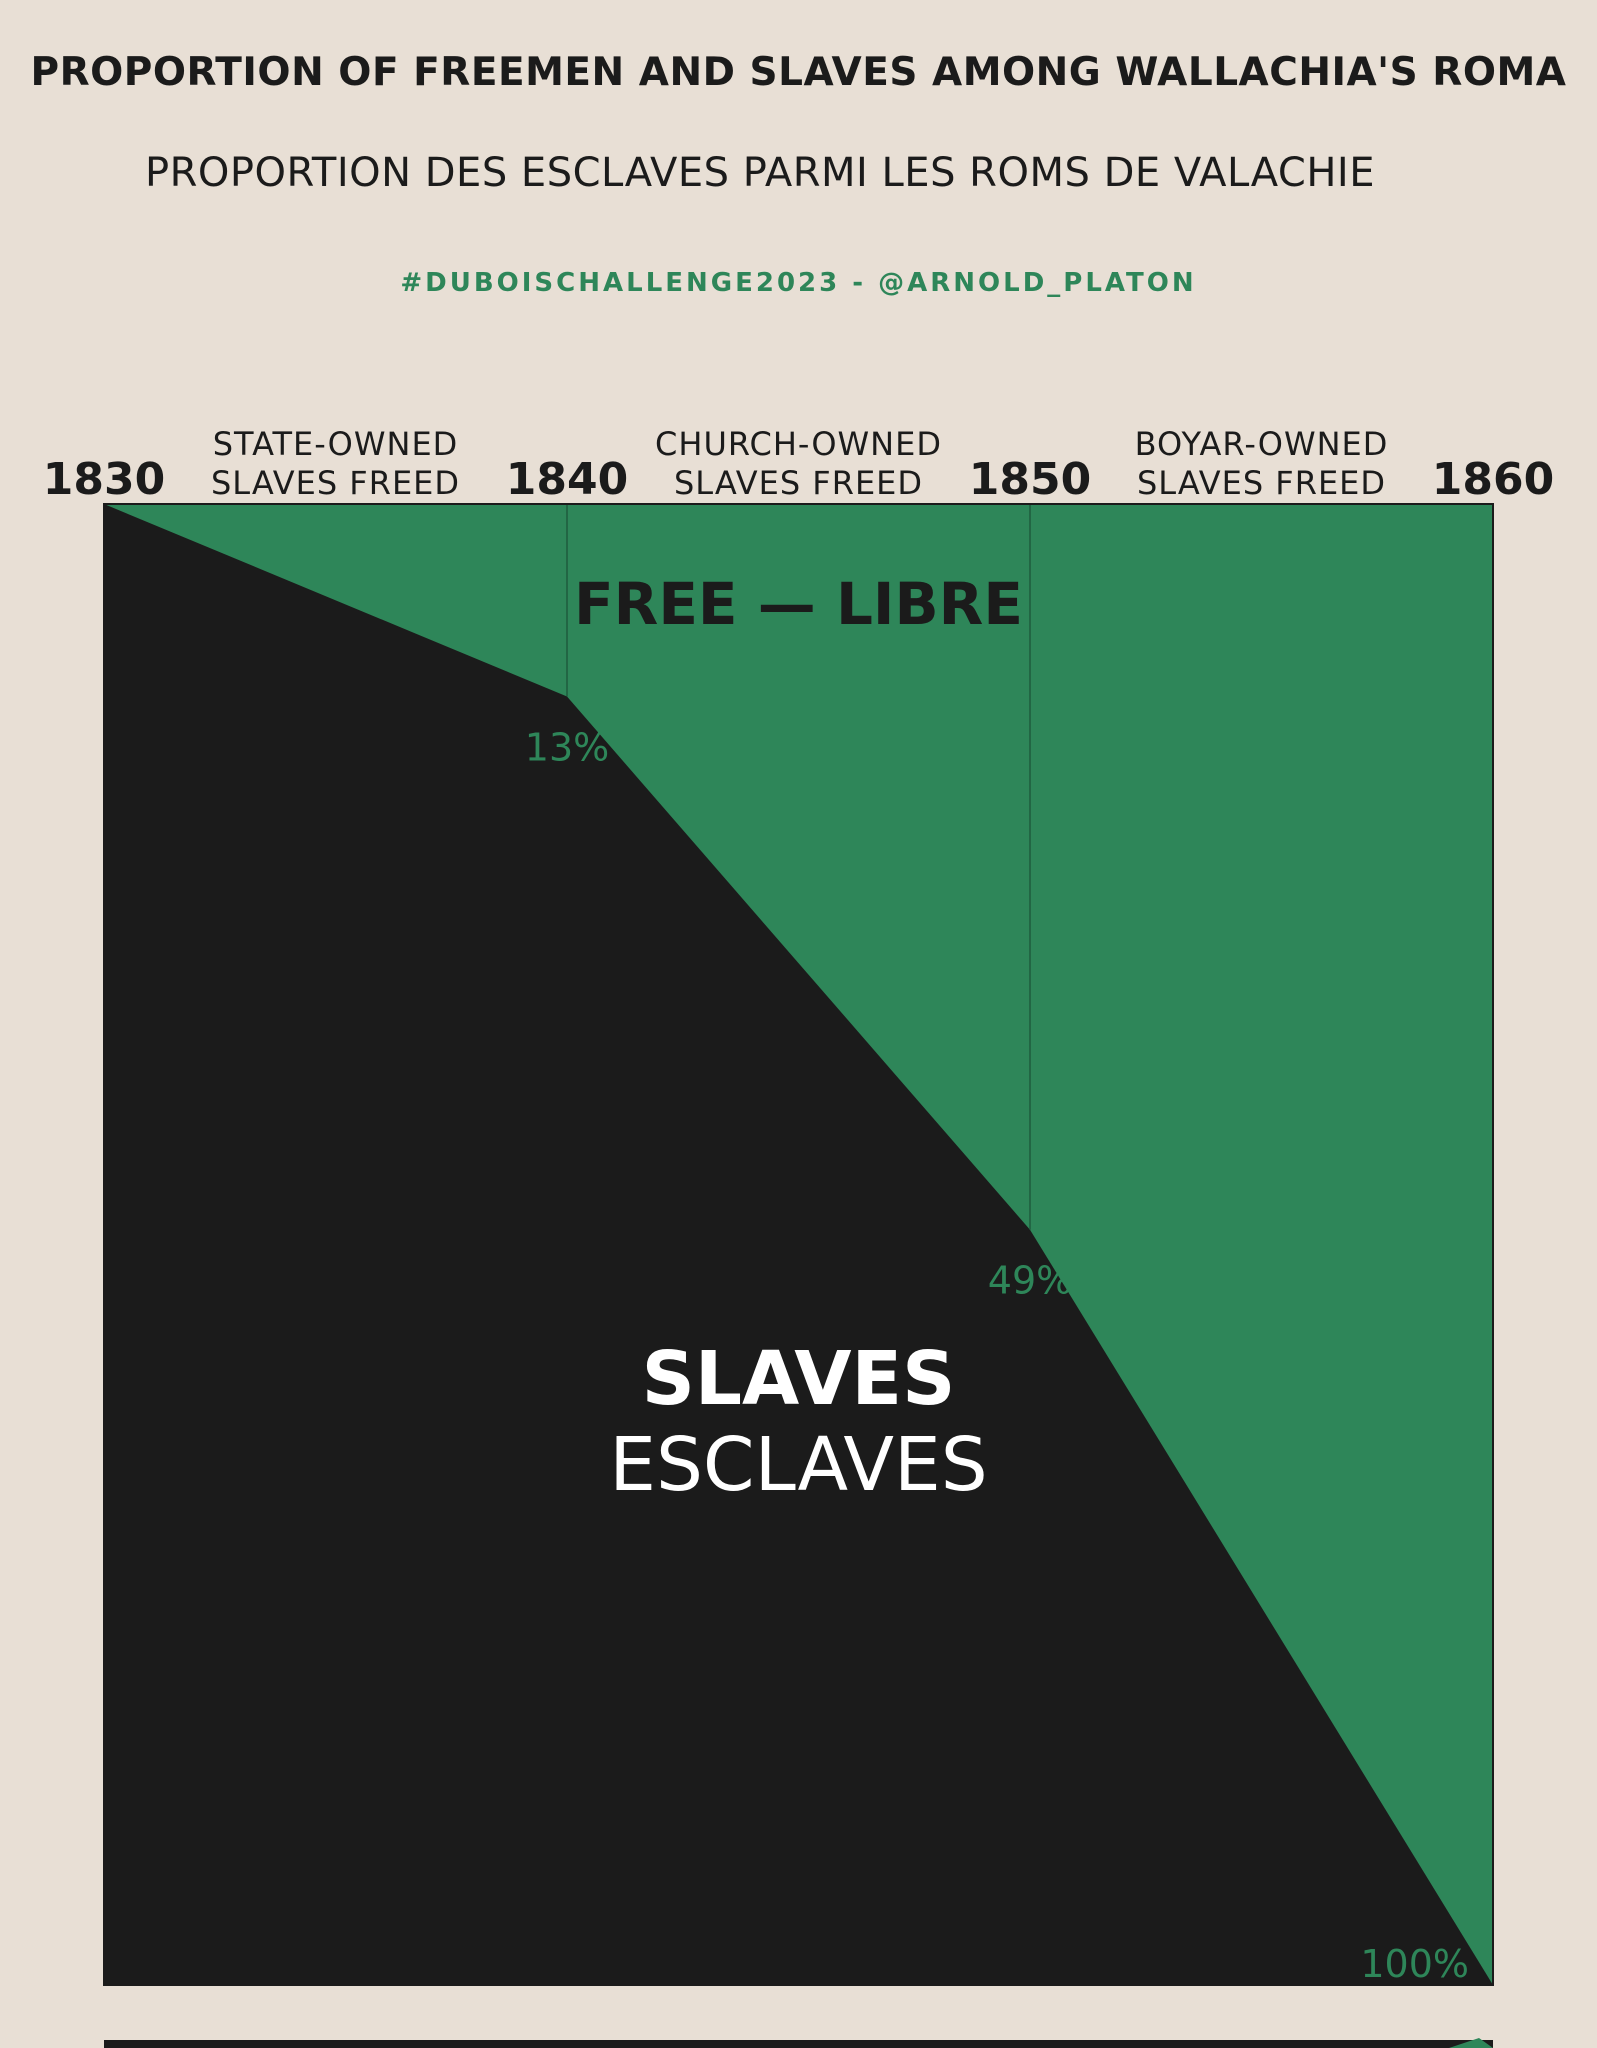 This screenshot has width=1597, height=2048. I want to click on slaves-series-label: SLAVES, so click(799, 1379).